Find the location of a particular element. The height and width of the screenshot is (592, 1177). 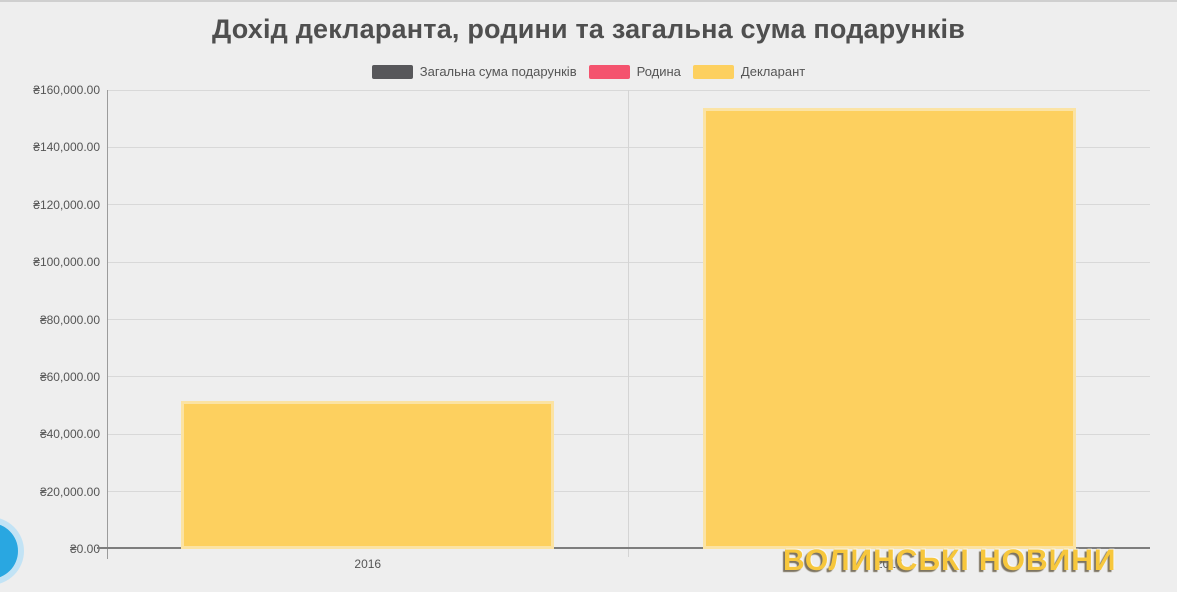

x-axis-label: 2017 is located at coordinates (889, 564).